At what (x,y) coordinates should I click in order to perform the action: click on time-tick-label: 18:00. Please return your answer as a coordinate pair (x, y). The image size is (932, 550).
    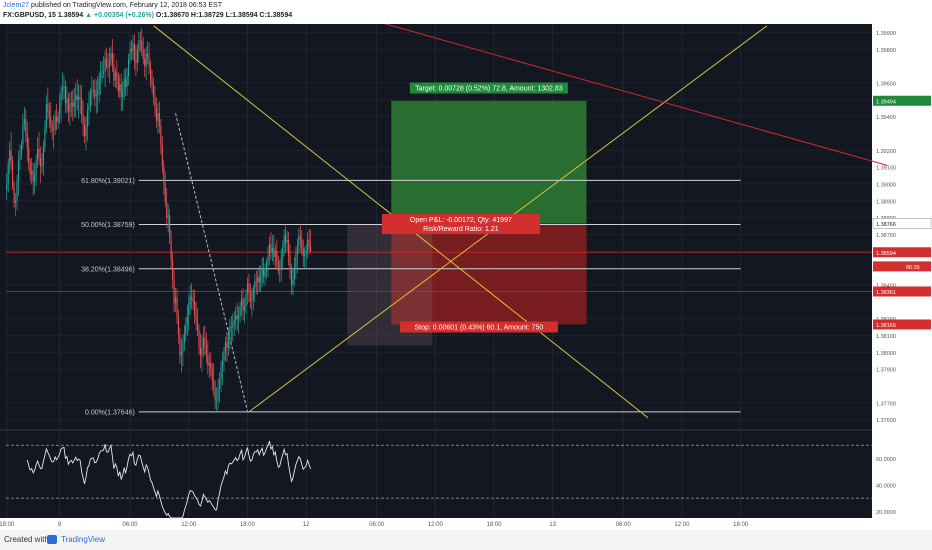
    Looking at the image, I should click on (741, 525).